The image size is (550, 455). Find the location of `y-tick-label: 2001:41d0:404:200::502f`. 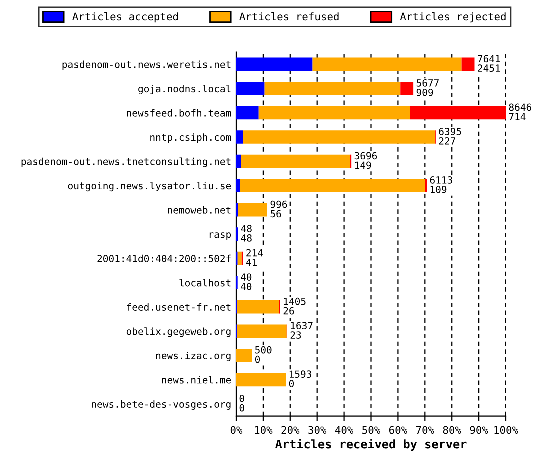

y-tick-label: 2001:41d0:404:200::502f is located at coordinates (164, 258).